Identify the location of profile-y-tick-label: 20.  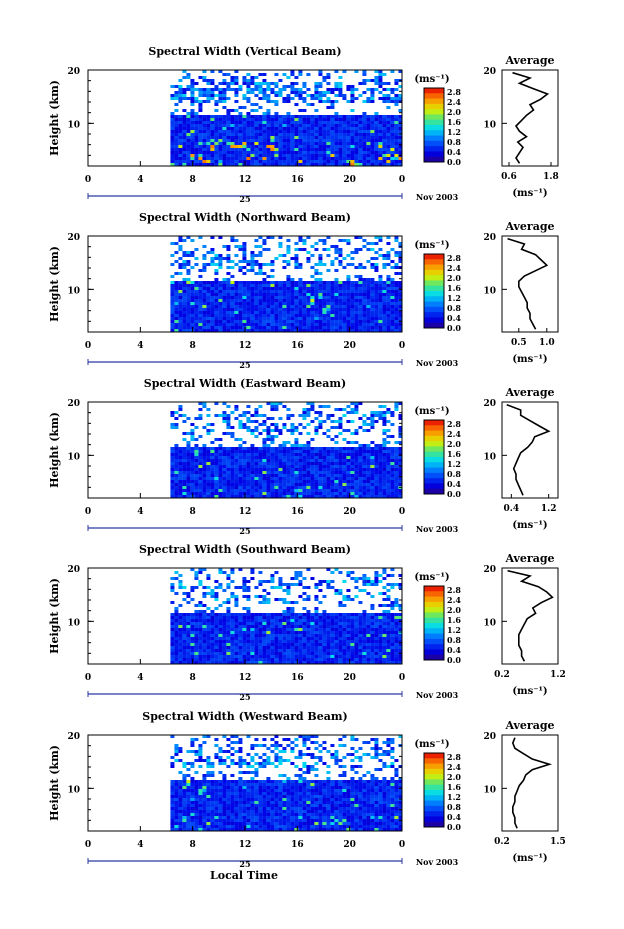
(489, 238).